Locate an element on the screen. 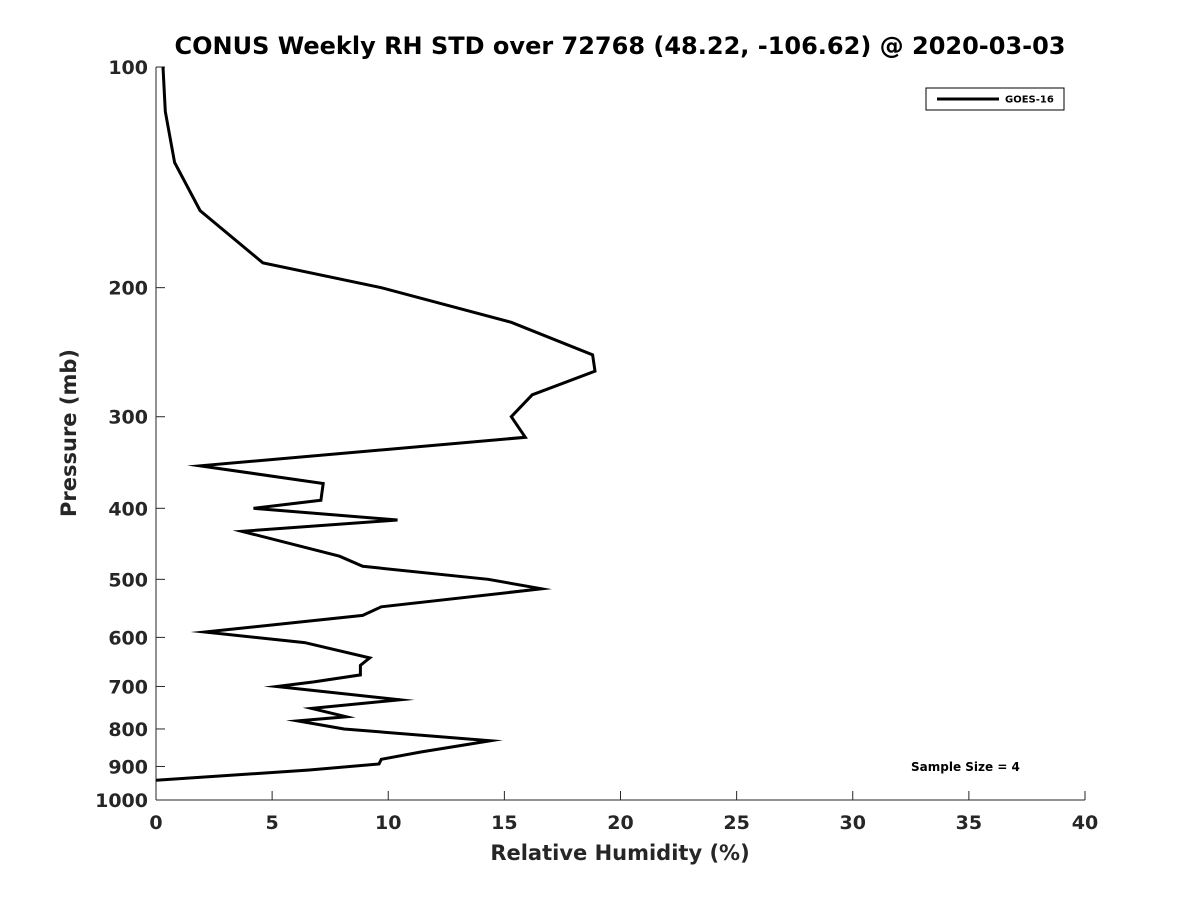 This screenshot has height=900, width=1200. x-tick-label-10: 10 is located at coordinates (388, 823).